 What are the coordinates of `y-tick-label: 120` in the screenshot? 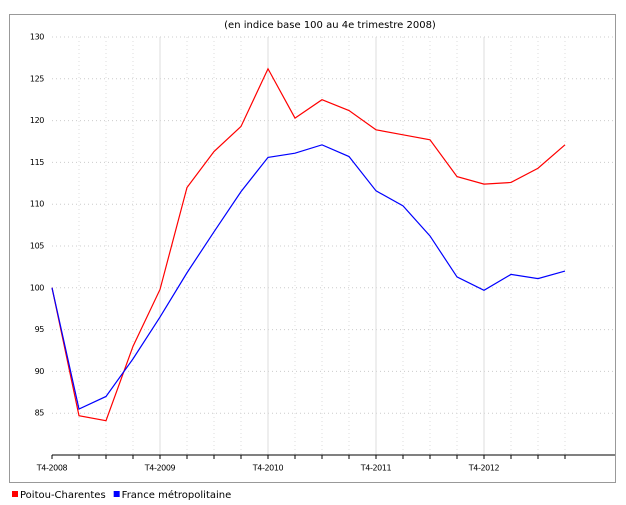 It's located at (37, 120).